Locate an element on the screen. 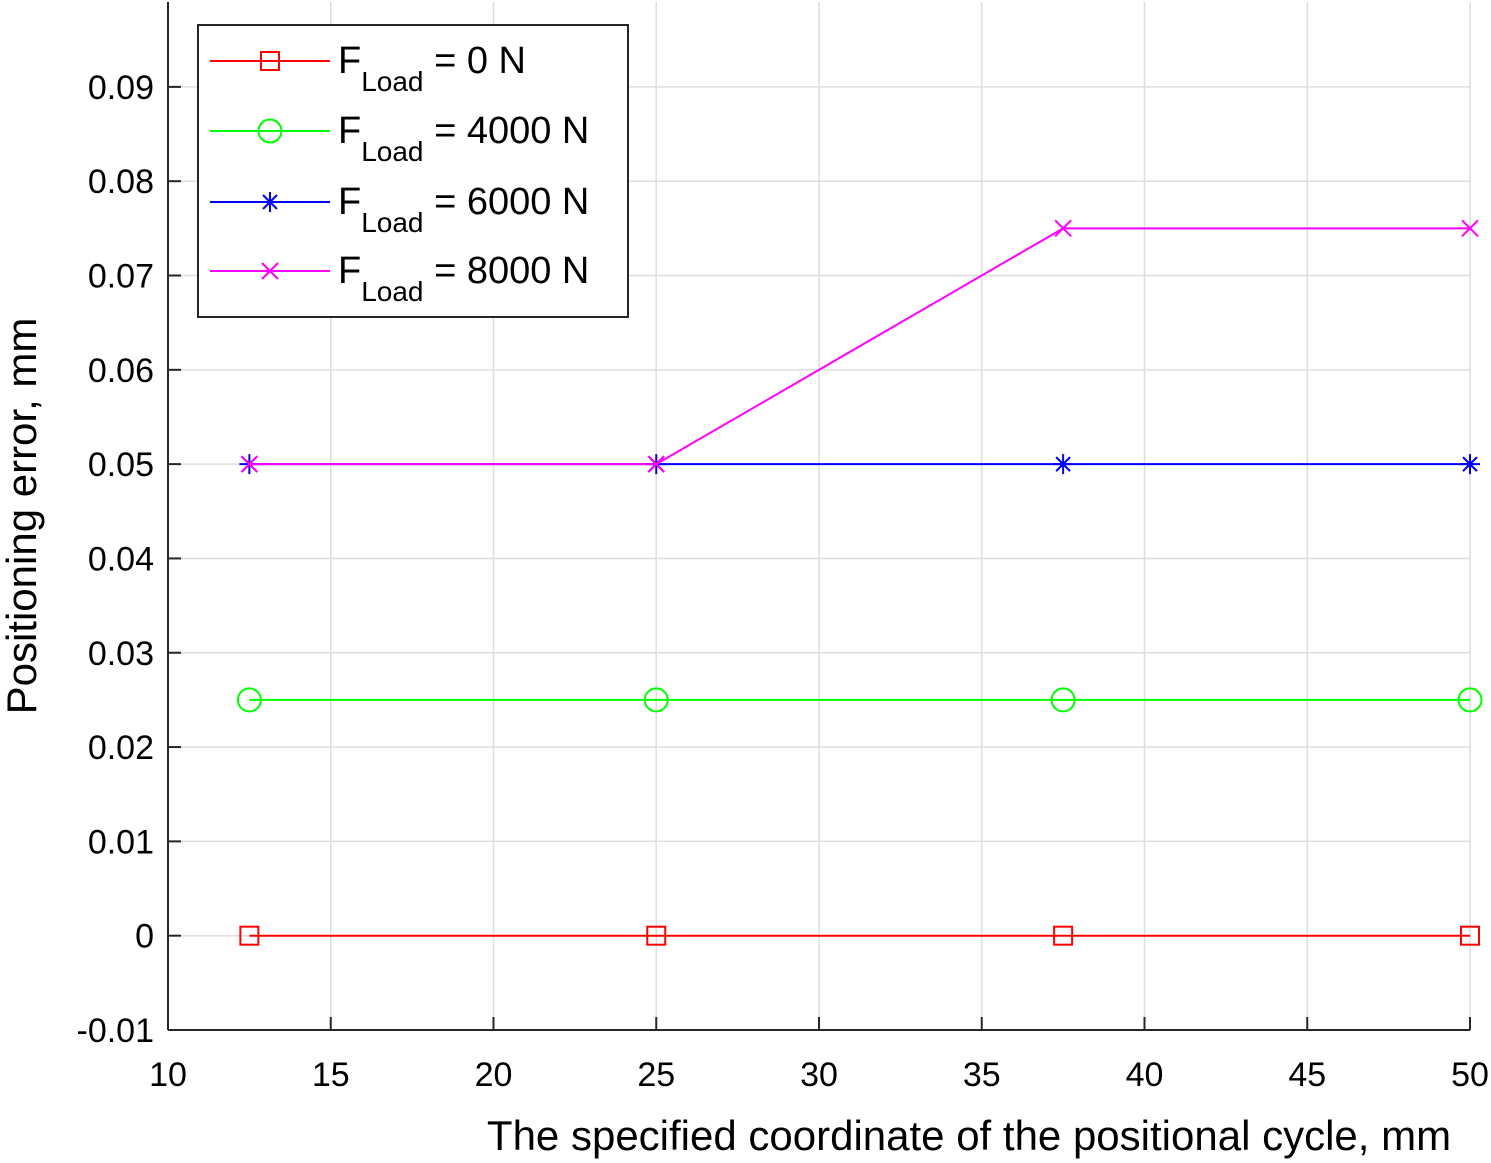 This screenshot has width=1491, height=1163. legend-label: FLoad = 8000 N is located at coordinates (463, 278).